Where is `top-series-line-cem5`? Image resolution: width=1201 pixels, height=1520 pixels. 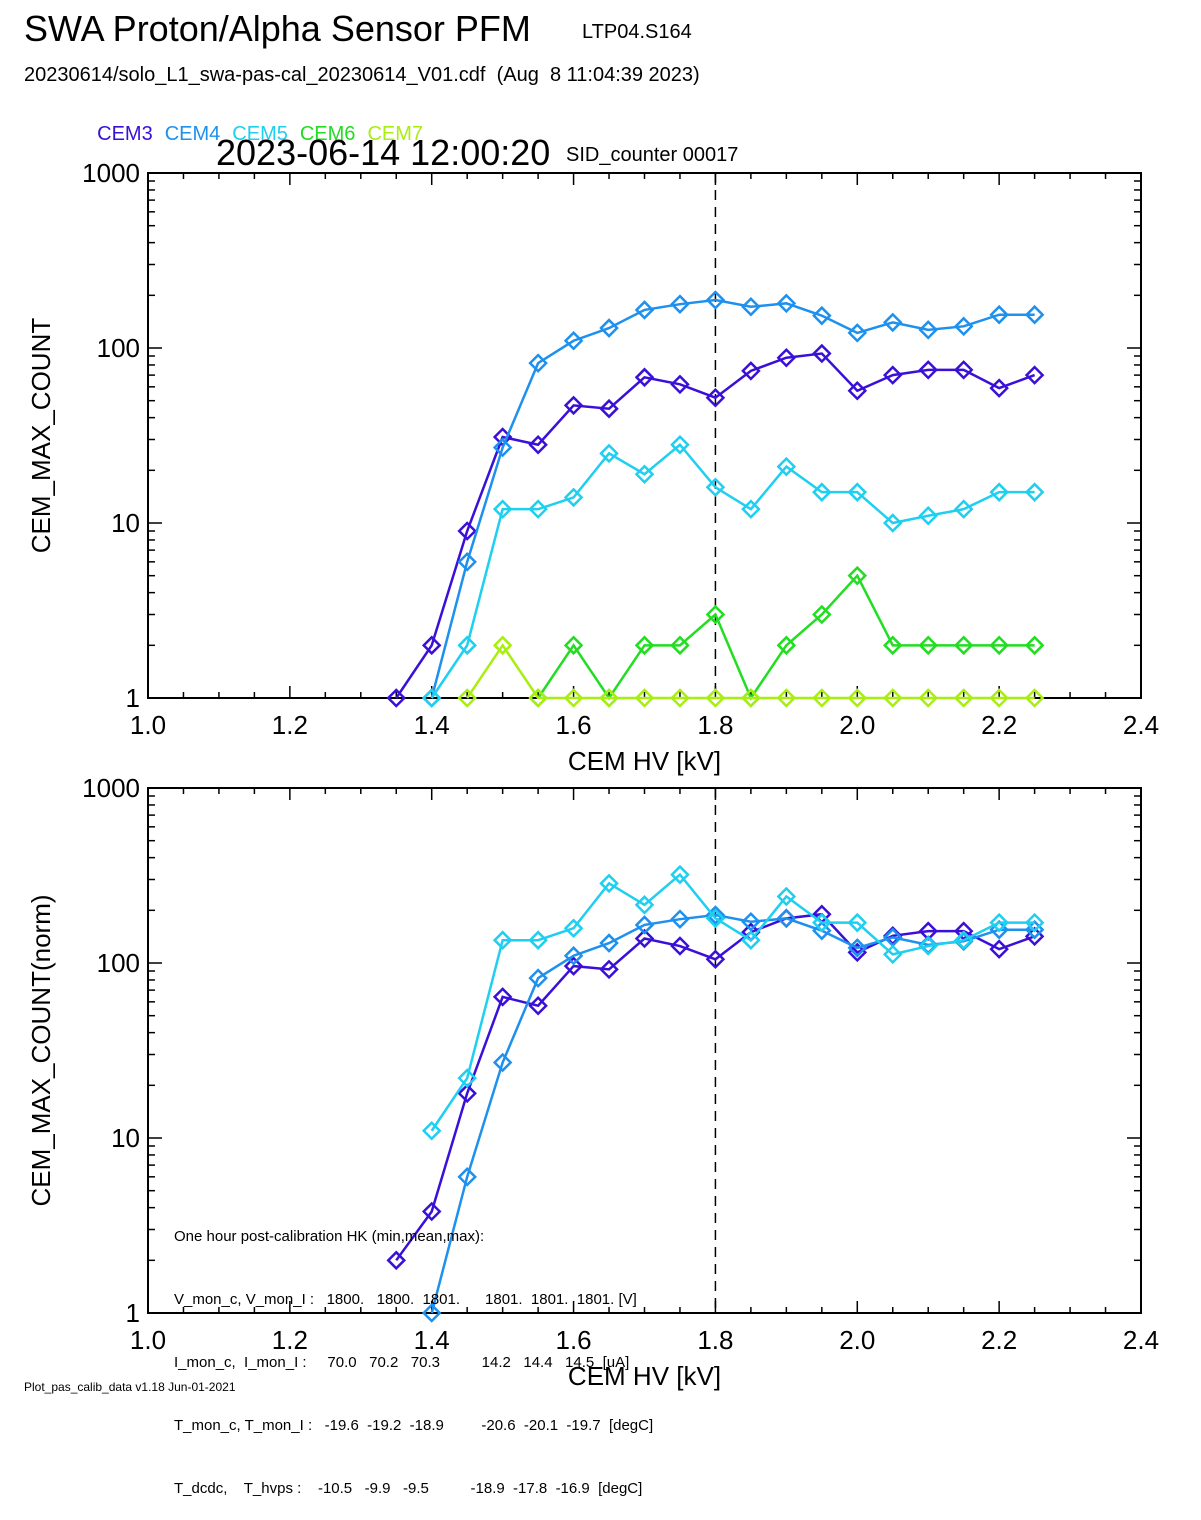
top-series-line-cem5 is located at coordinates (732, 570).